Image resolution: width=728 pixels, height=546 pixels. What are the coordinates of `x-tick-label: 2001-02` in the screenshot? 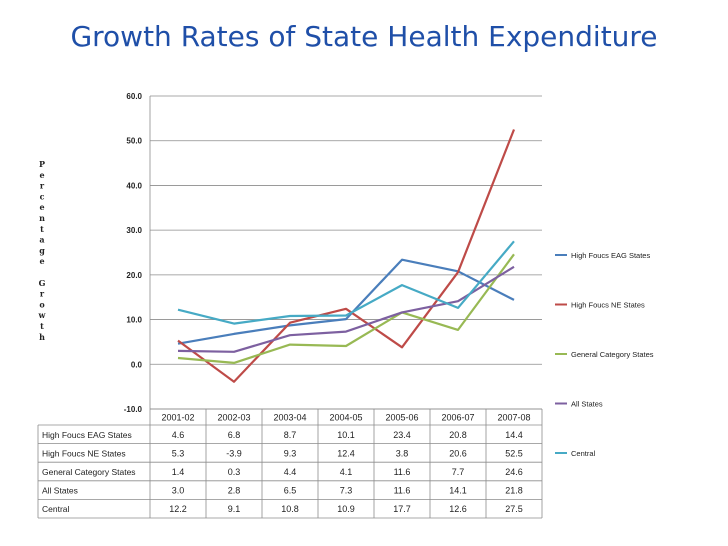 It's located at (177, 418).